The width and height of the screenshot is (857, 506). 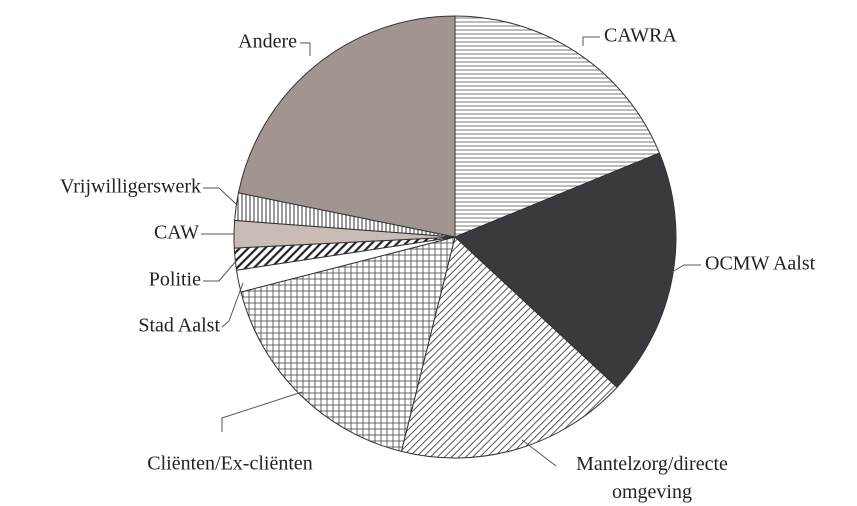 I want to click on slice-label: Vrijwilligerswerk, so click(x=130, y=187).